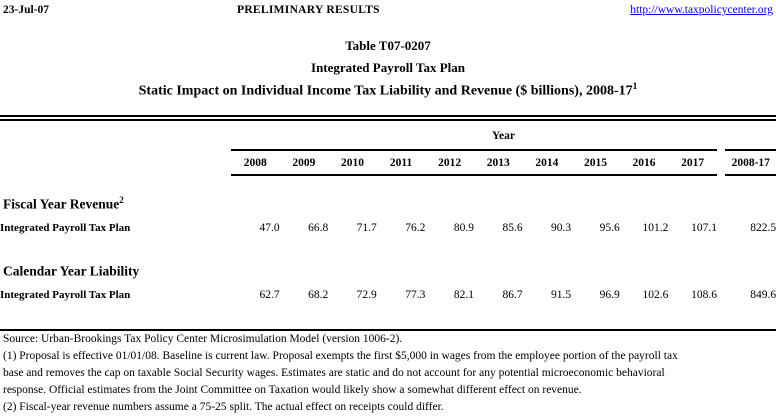 This screenshot has height=417, width=776. What do you see at coordinates (763, 294) in the screenshot?
I see `total-cell: 849.6` at bounding box center [763, 294].